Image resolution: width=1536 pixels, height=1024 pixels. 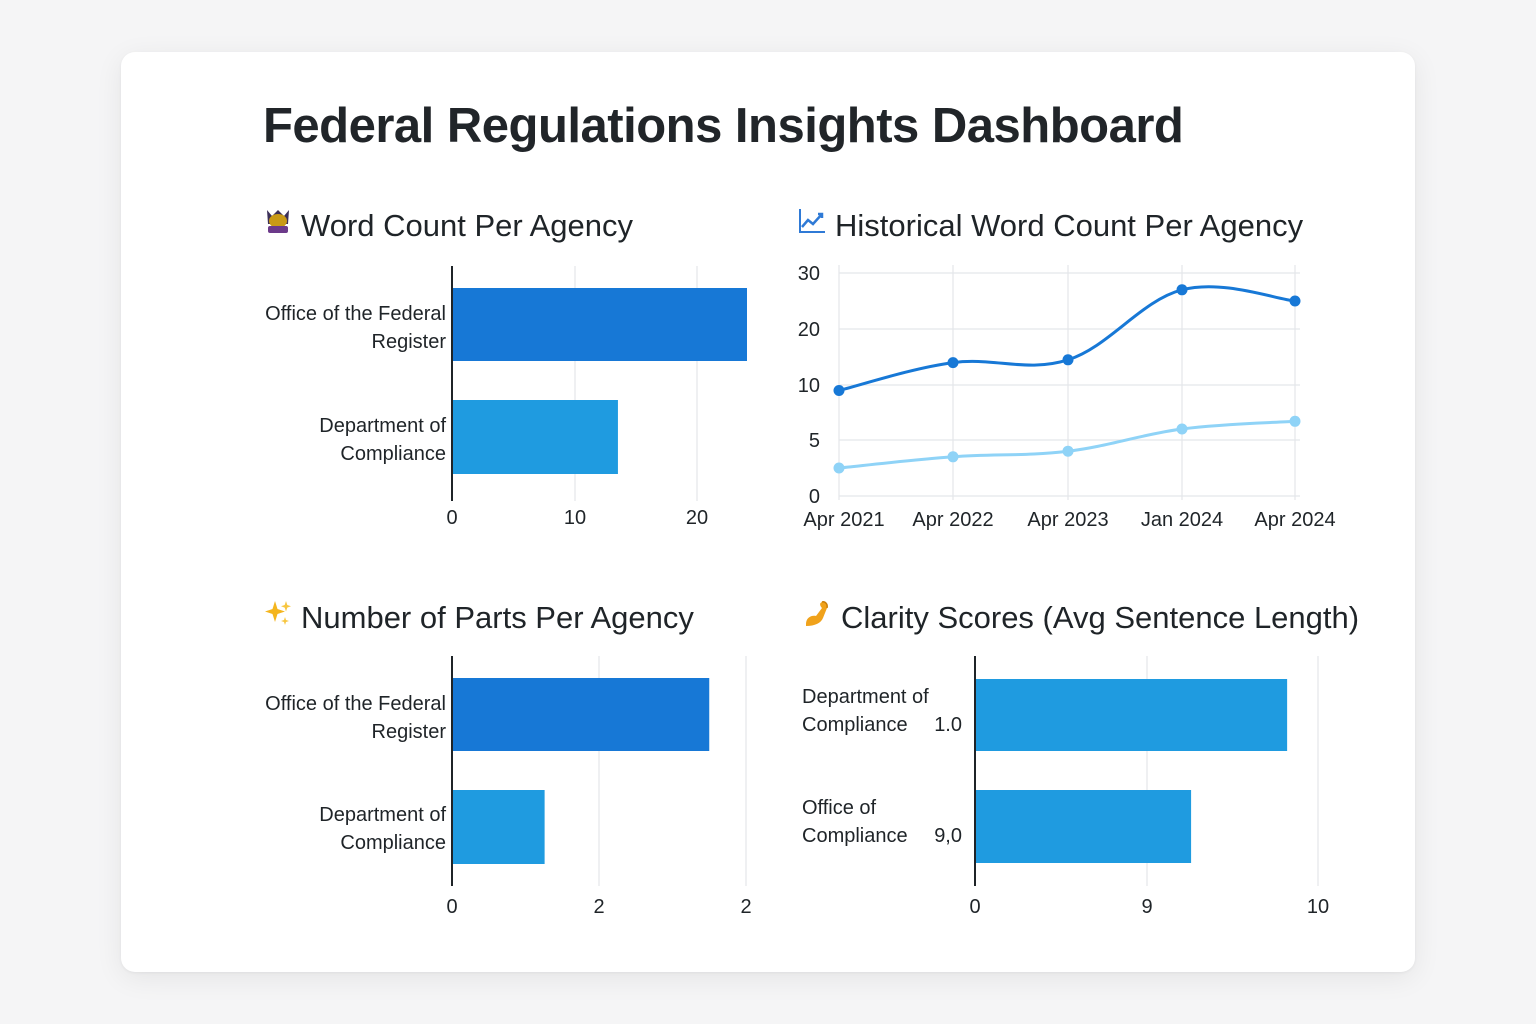 What do you see at coordinates (1067, 520) in the screenshot?
I see `x-tick-label: Apr 2023` at bounding box center [1067, 520].